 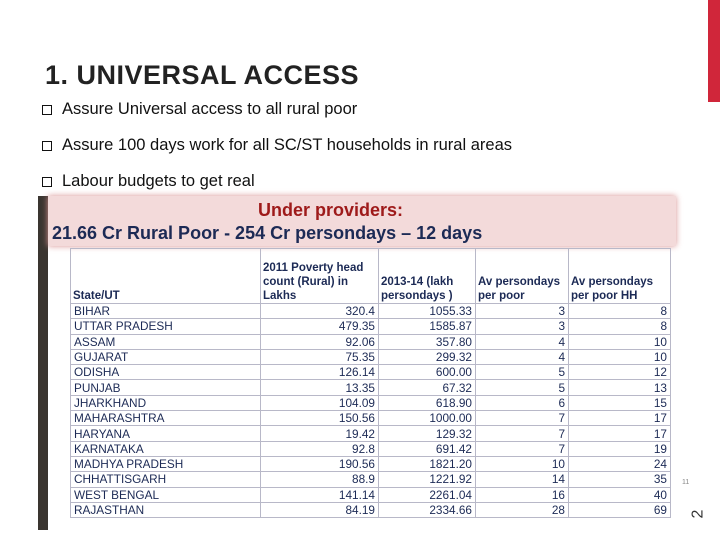 What do you see at coordinates (319, 276) in the screenshot?
I see `column-header: 2011 Poverty head count (Rural) in Lakhs` at bounding box center [319, 276].